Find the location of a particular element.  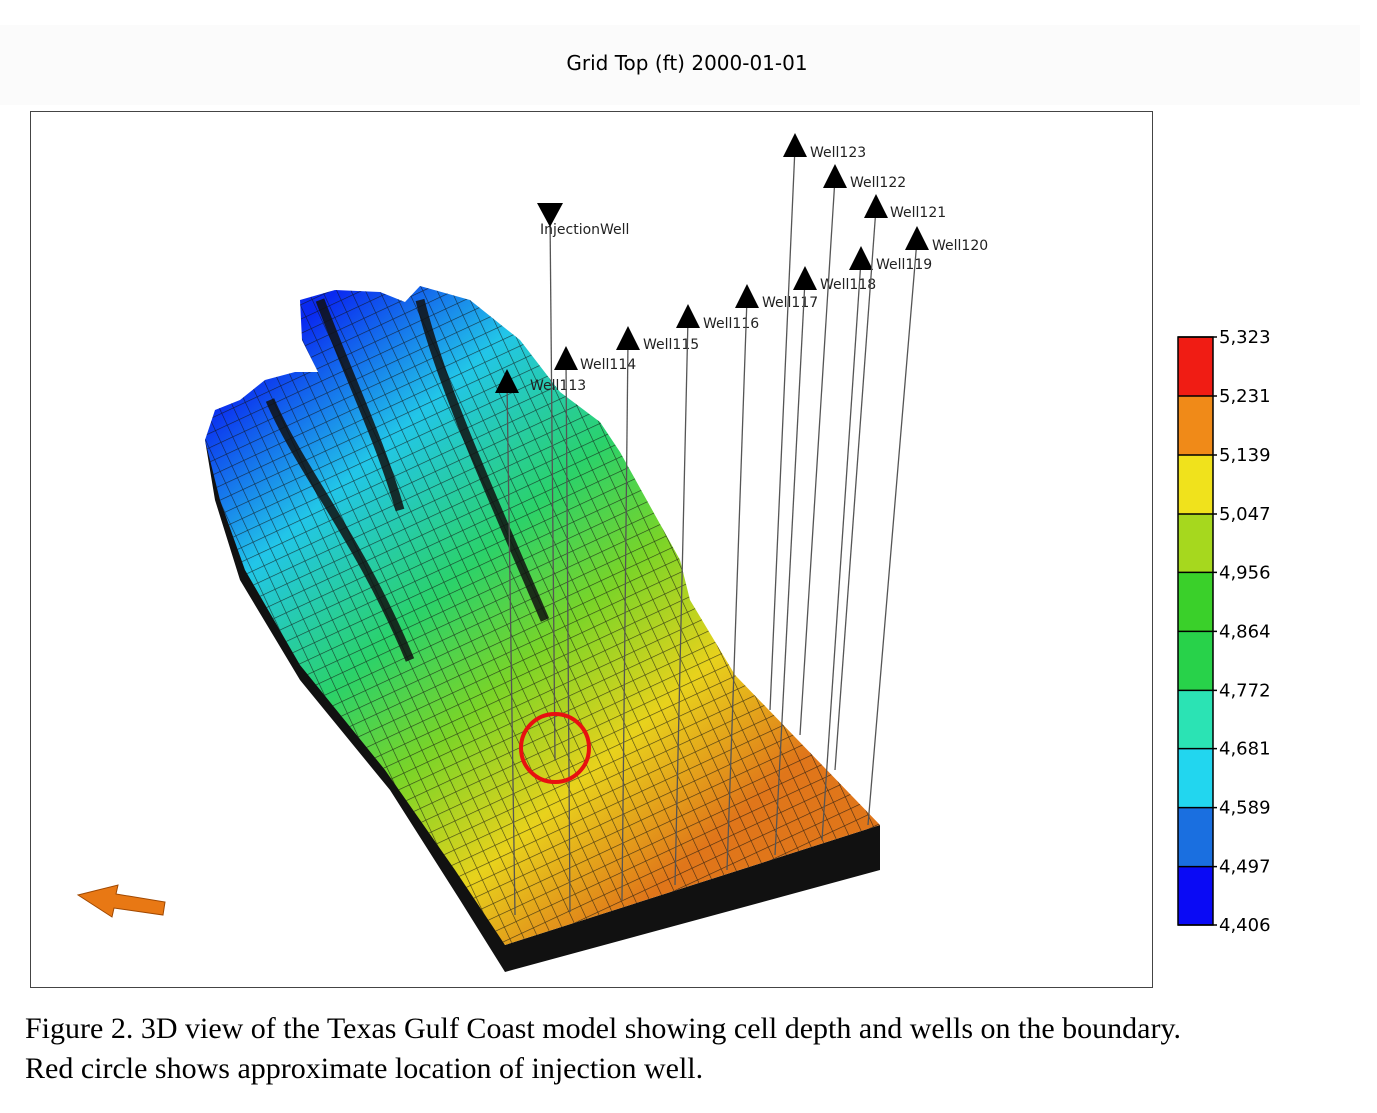

colorbar-label: 4,956 is located at coordinates (1245, 572).